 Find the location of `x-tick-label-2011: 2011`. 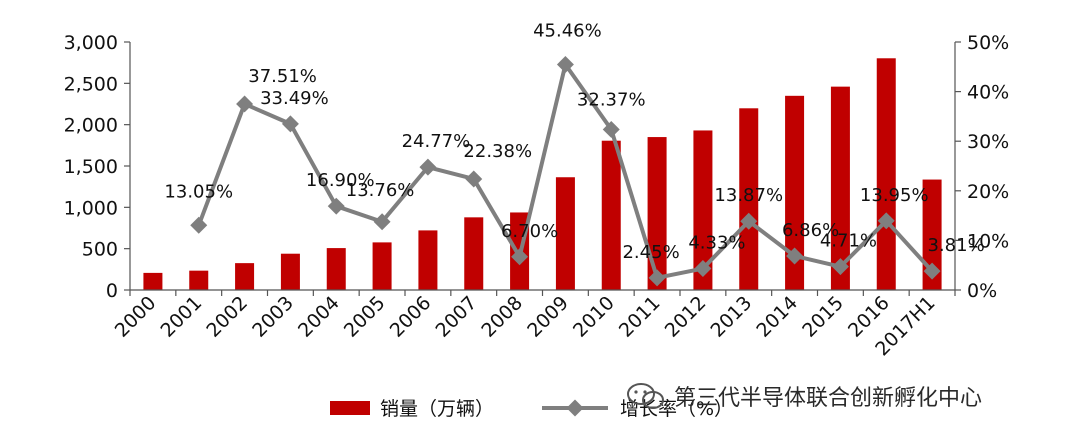

x-tick-label-2011: 2011 is located at coordinates (640, 317).